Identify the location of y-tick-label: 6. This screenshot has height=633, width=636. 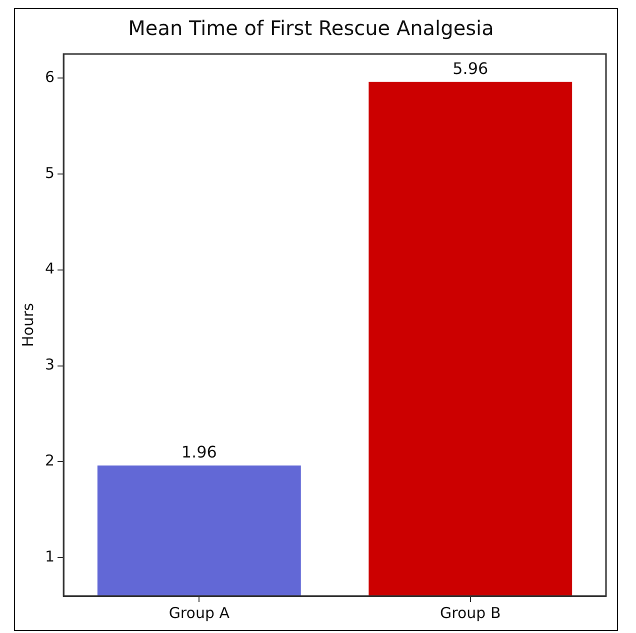
(49, 77).